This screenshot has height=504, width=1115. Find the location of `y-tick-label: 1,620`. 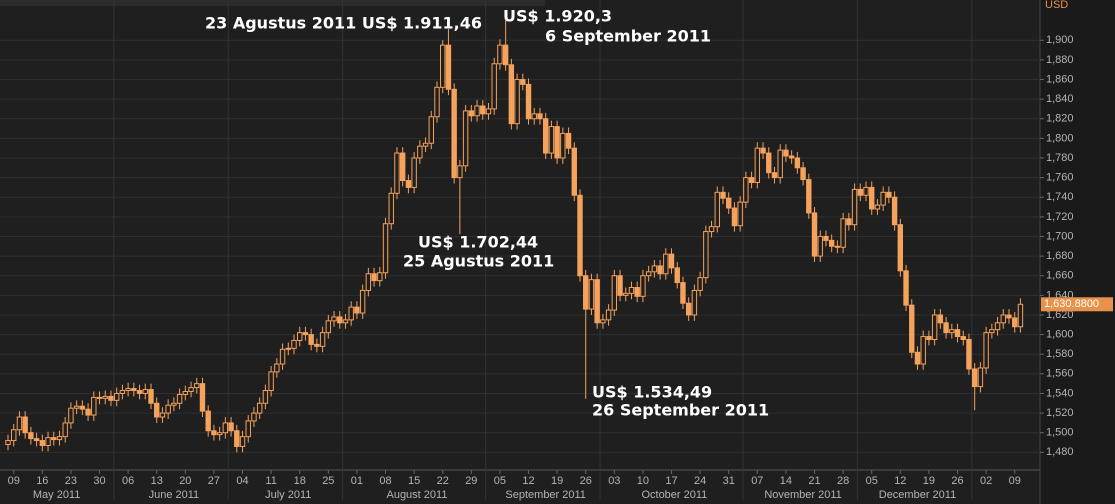

y-tick-label: 1,620 is located at coordinates (1060, 315).